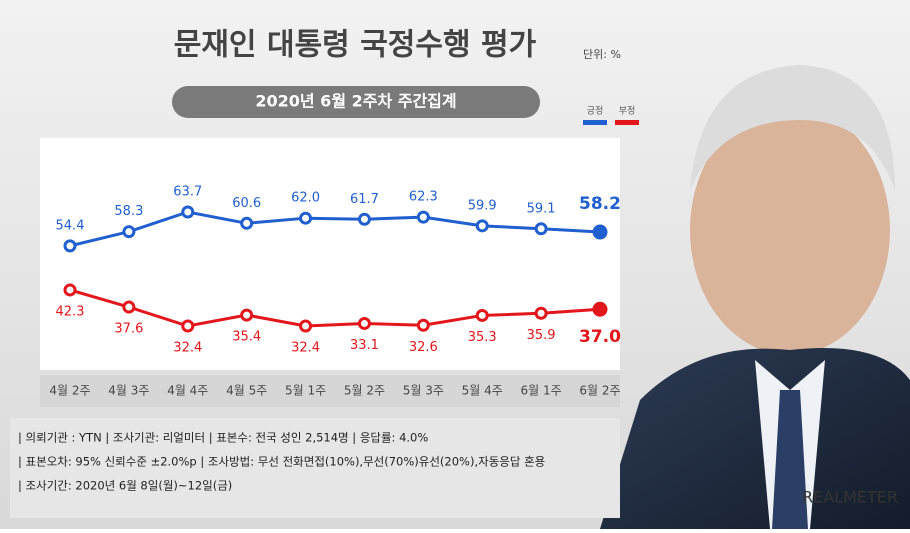 This screenshot has height=533, width=910. I want to click on x-tick-label: 4월 2주, so click(69, 391).